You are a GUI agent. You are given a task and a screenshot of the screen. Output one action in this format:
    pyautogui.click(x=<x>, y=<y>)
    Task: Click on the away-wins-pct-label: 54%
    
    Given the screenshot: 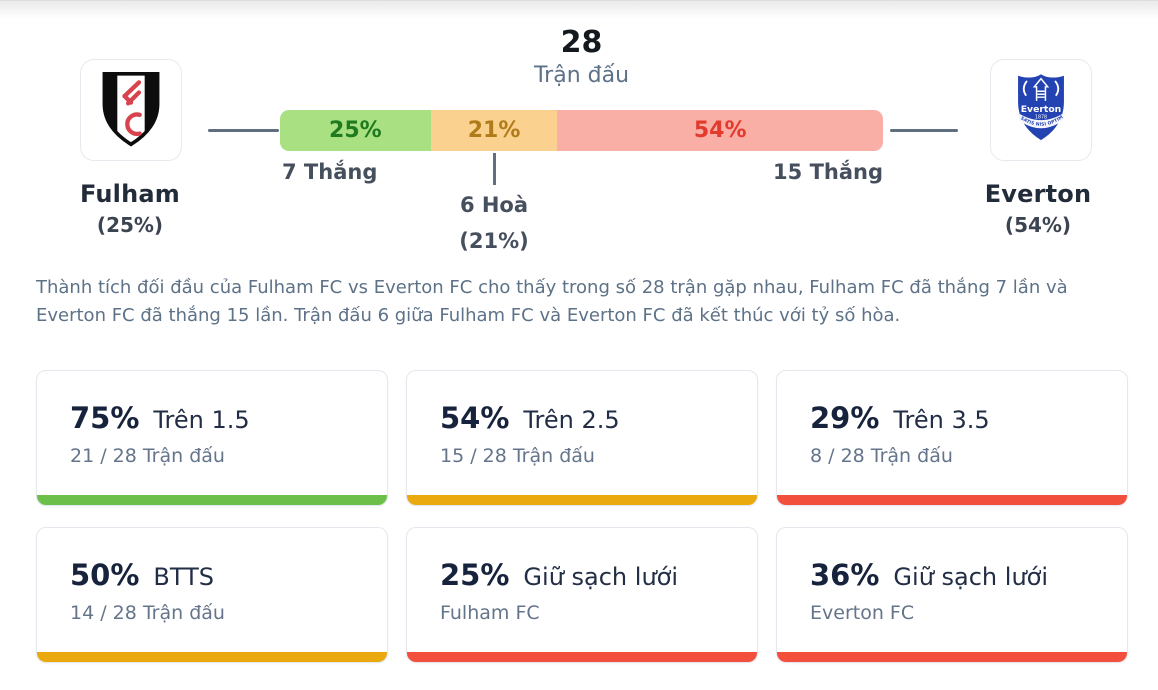 What is the action you would take?
    pyautogui.click(x=720, y=130)
    